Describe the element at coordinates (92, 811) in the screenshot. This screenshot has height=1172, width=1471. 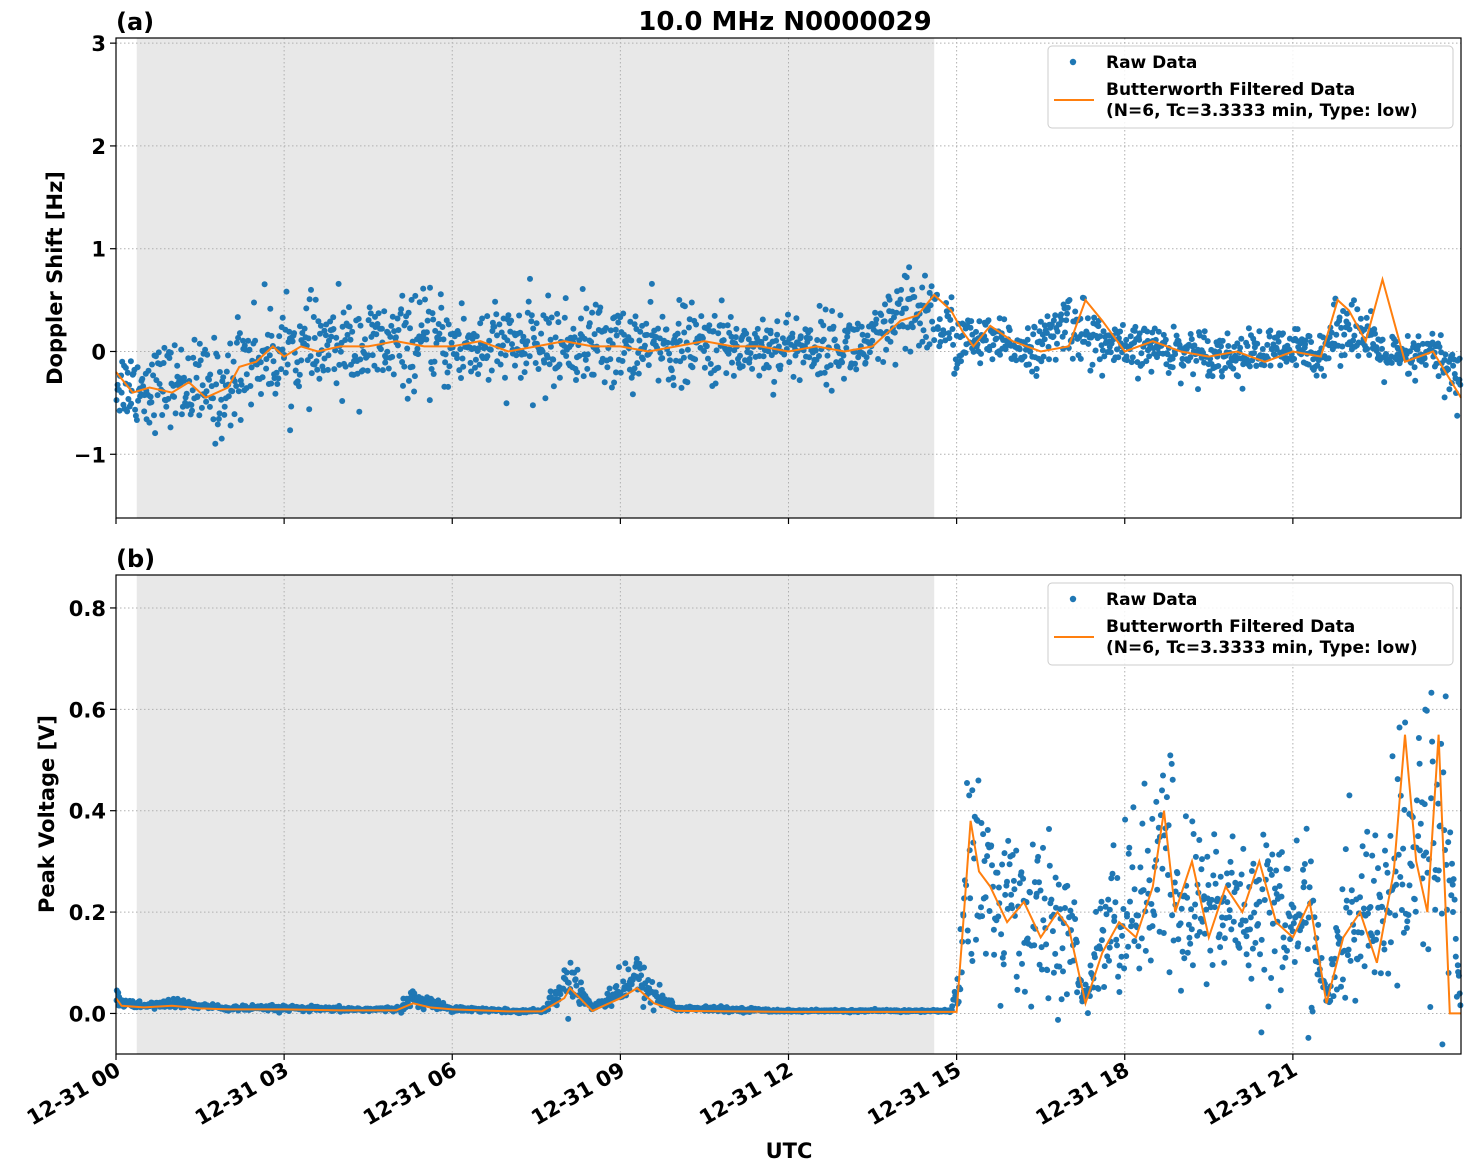
I see `panel-b-y-ticks: 0.0 0.2 0.4 0.6 0.8` at that location.